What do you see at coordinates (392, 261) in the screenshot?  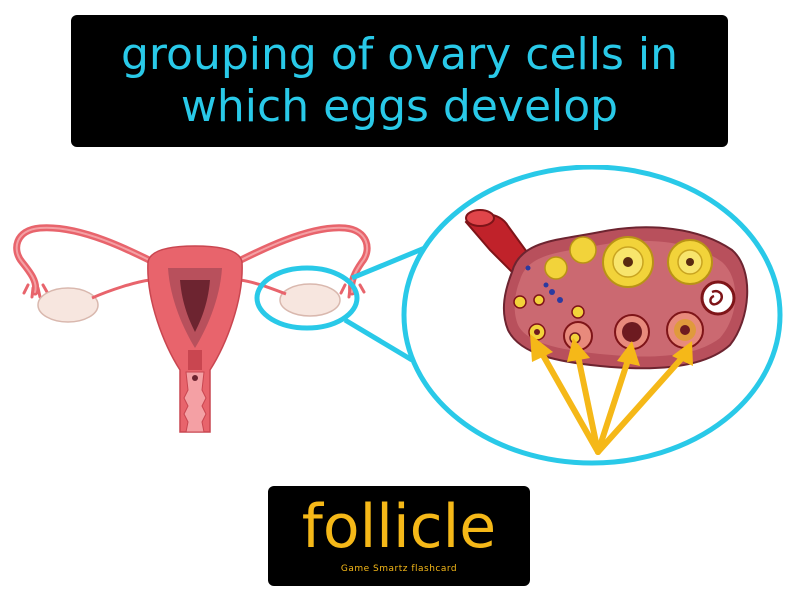 I see `connector-line-top` at bounding box center [392, 261].